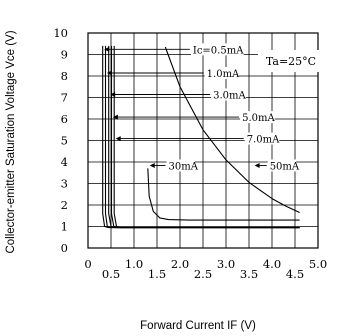 Image resolution: width=361 pixels, height=336 pixels. I want to click on x-tick-label: 0, so click(87, 264).